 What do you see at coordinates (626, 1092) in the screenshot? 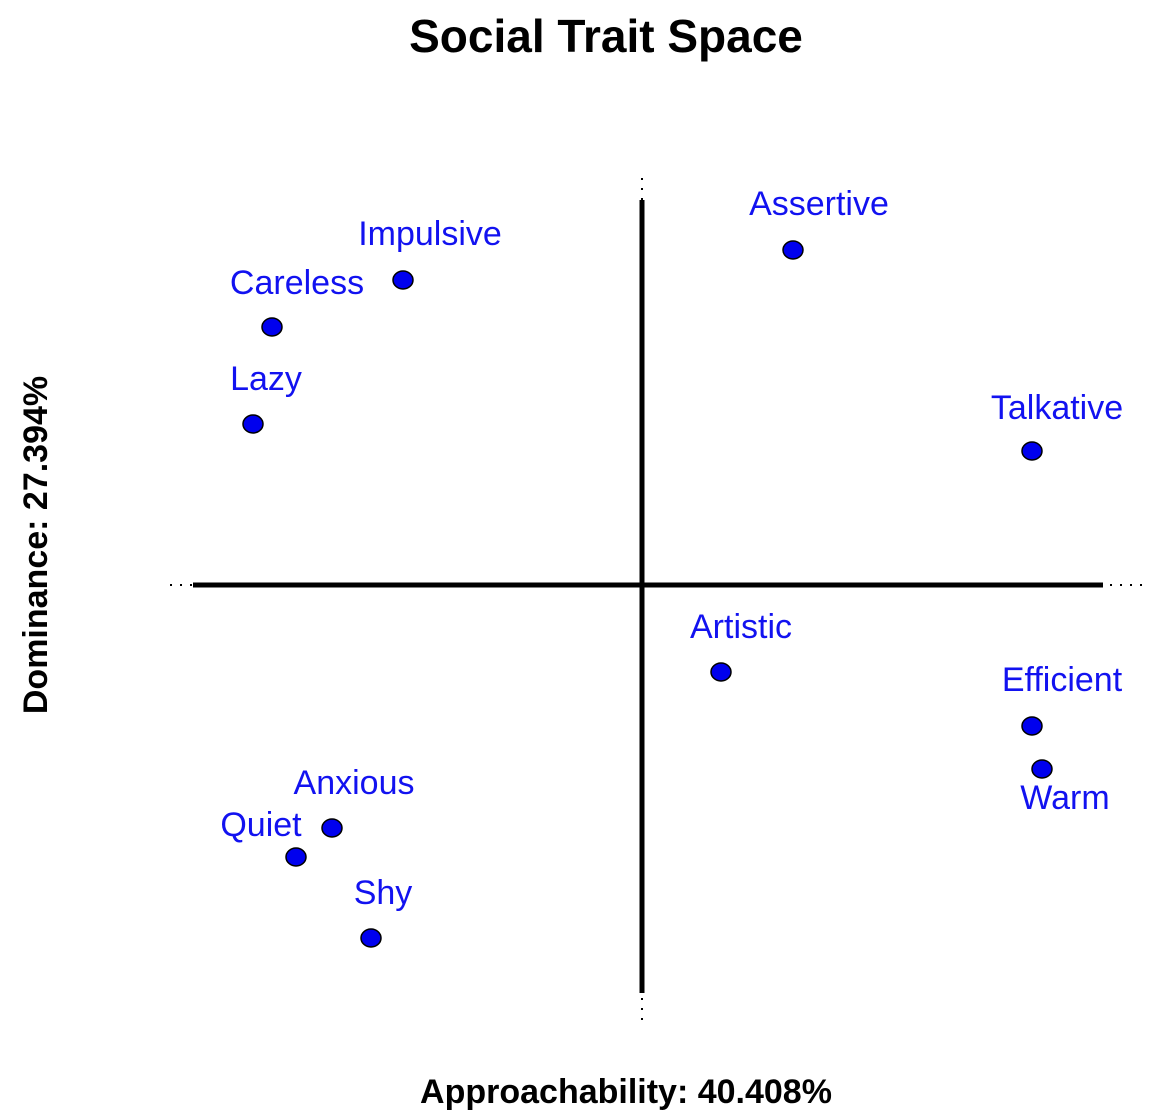
I see `x-axis-label: Approachability: 40.408%` at bounding box center [626, 1092].